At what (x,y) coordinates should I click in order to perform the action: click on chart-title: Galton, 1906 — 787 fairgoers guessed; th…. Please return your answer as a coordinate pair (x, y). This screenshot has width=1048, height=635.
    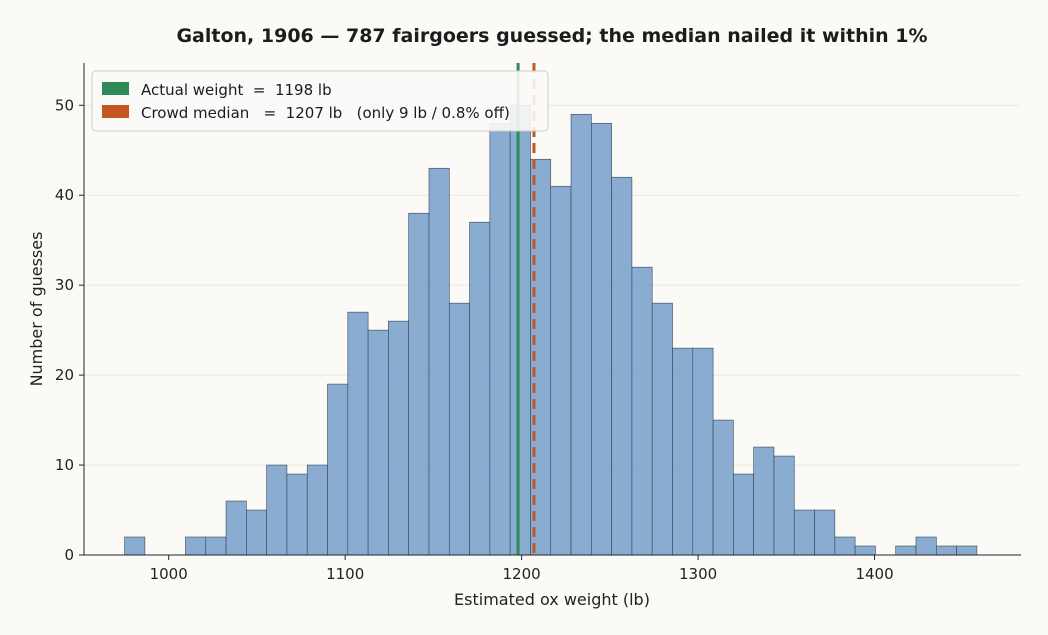
    Looking at the image, I should click on (551, 36).